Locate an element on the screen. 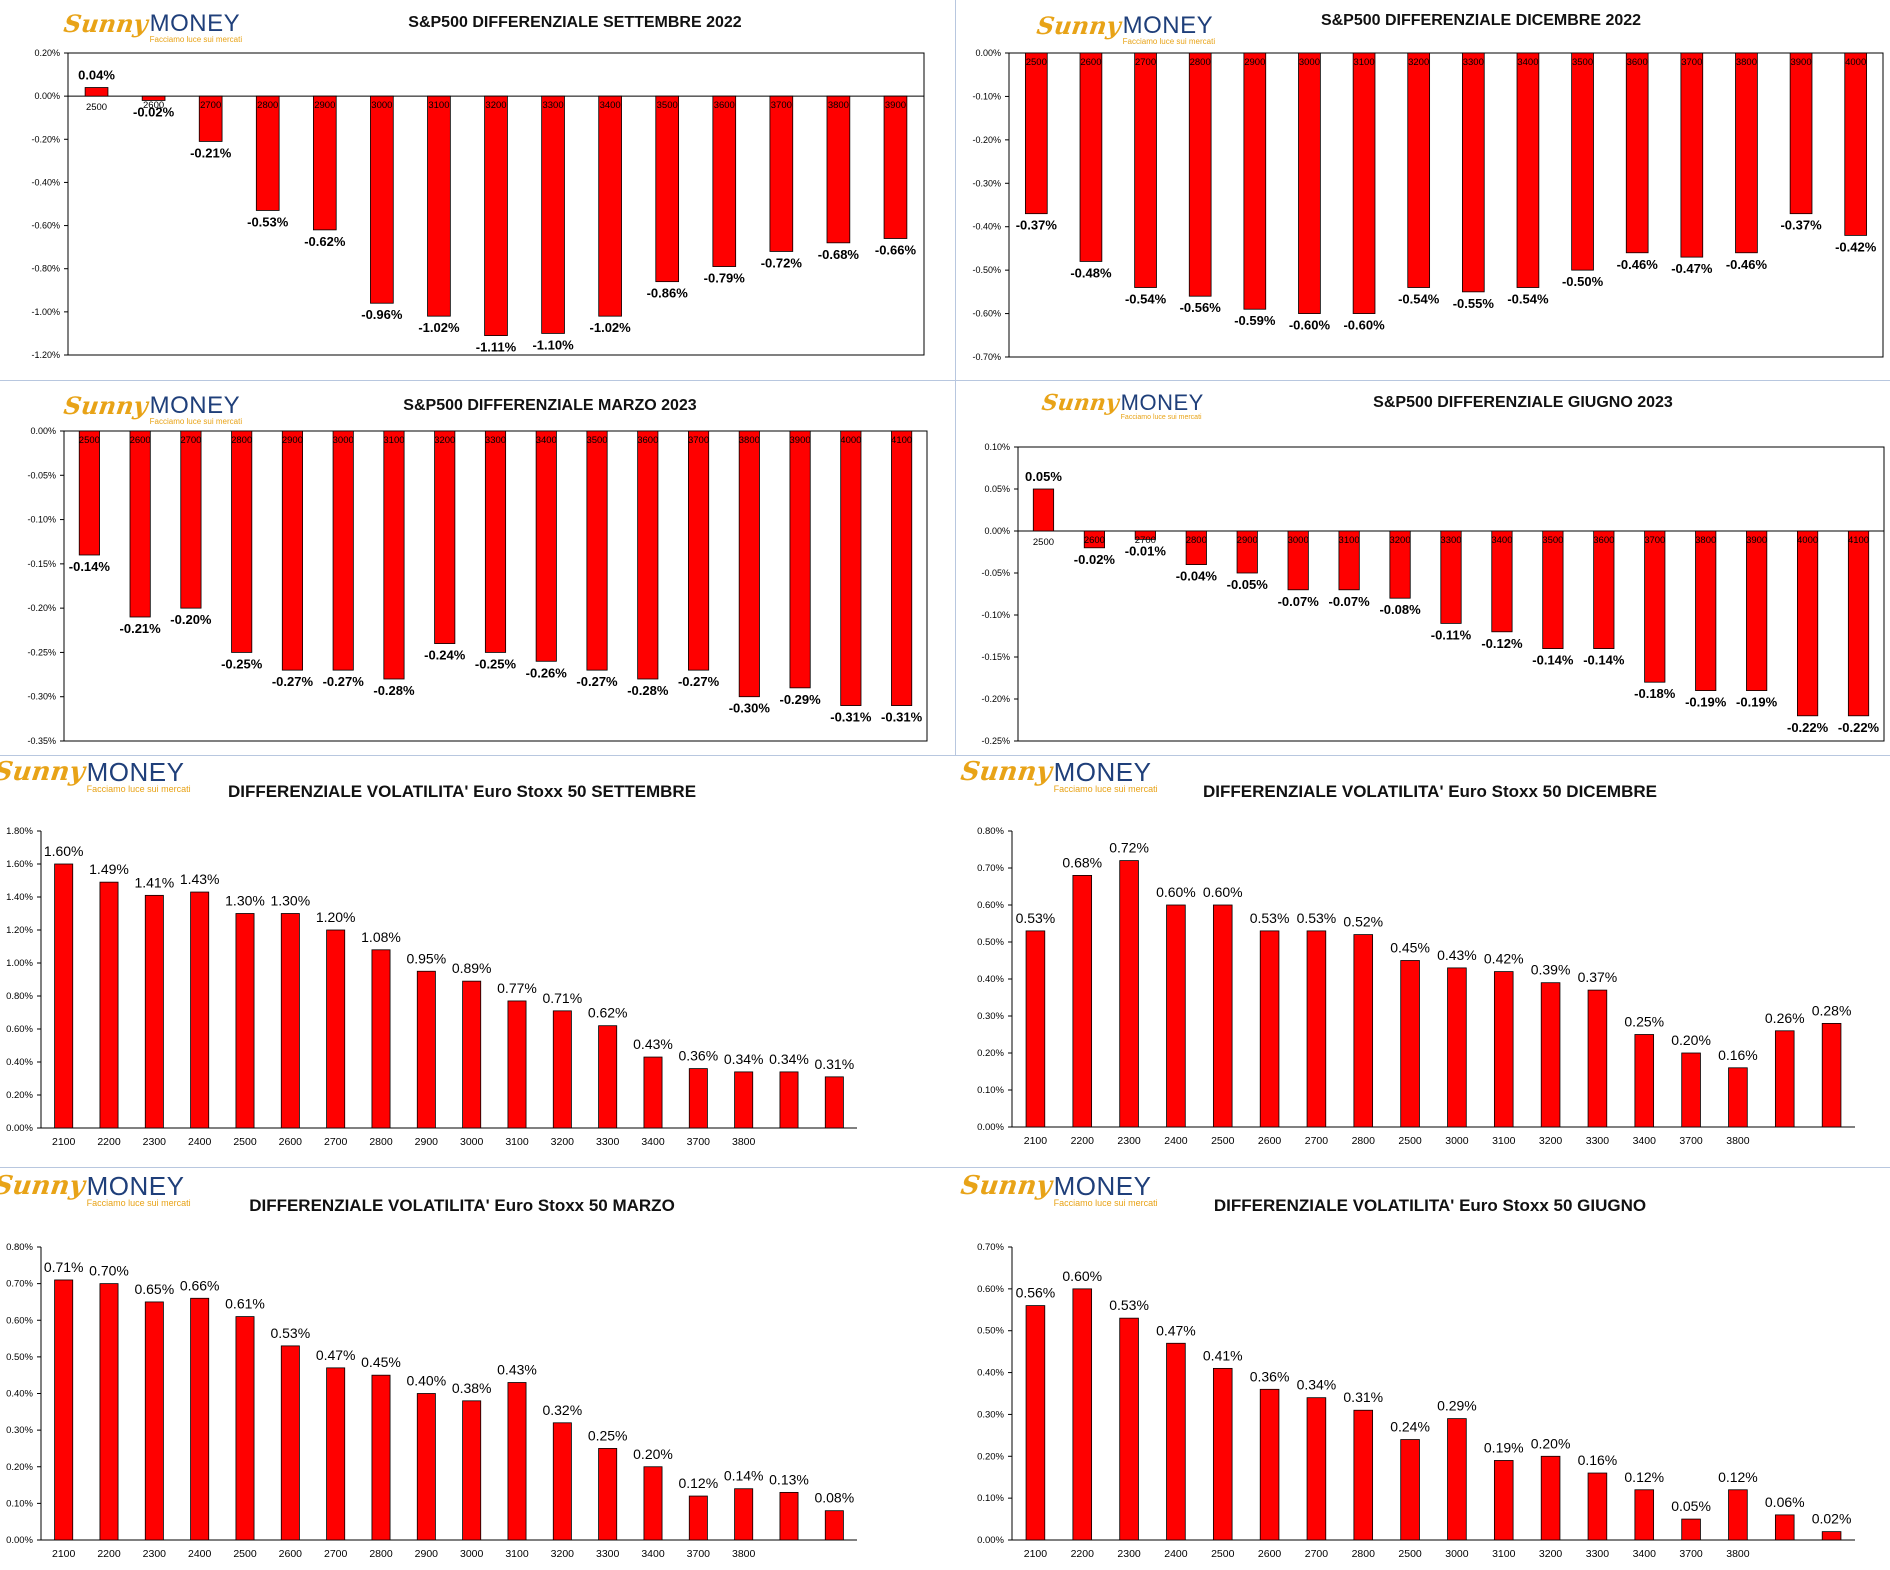 The image size is (1890, 1570). data-label: -0.28% is located at coordinates (394, 690).